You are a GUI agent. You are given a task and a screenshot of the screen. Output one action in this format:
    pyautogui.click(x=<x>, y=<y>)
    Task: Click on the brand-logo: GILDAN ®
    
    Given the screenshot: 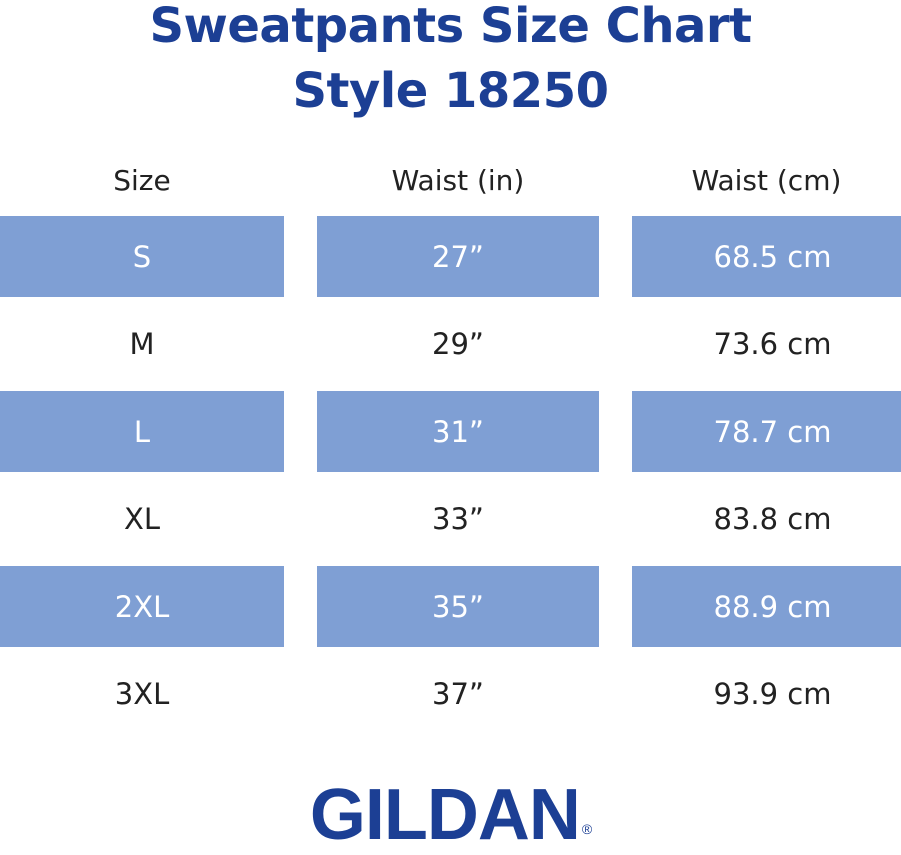 What is the action you would take?
    pyautogui.click(x=450, y=815)
    